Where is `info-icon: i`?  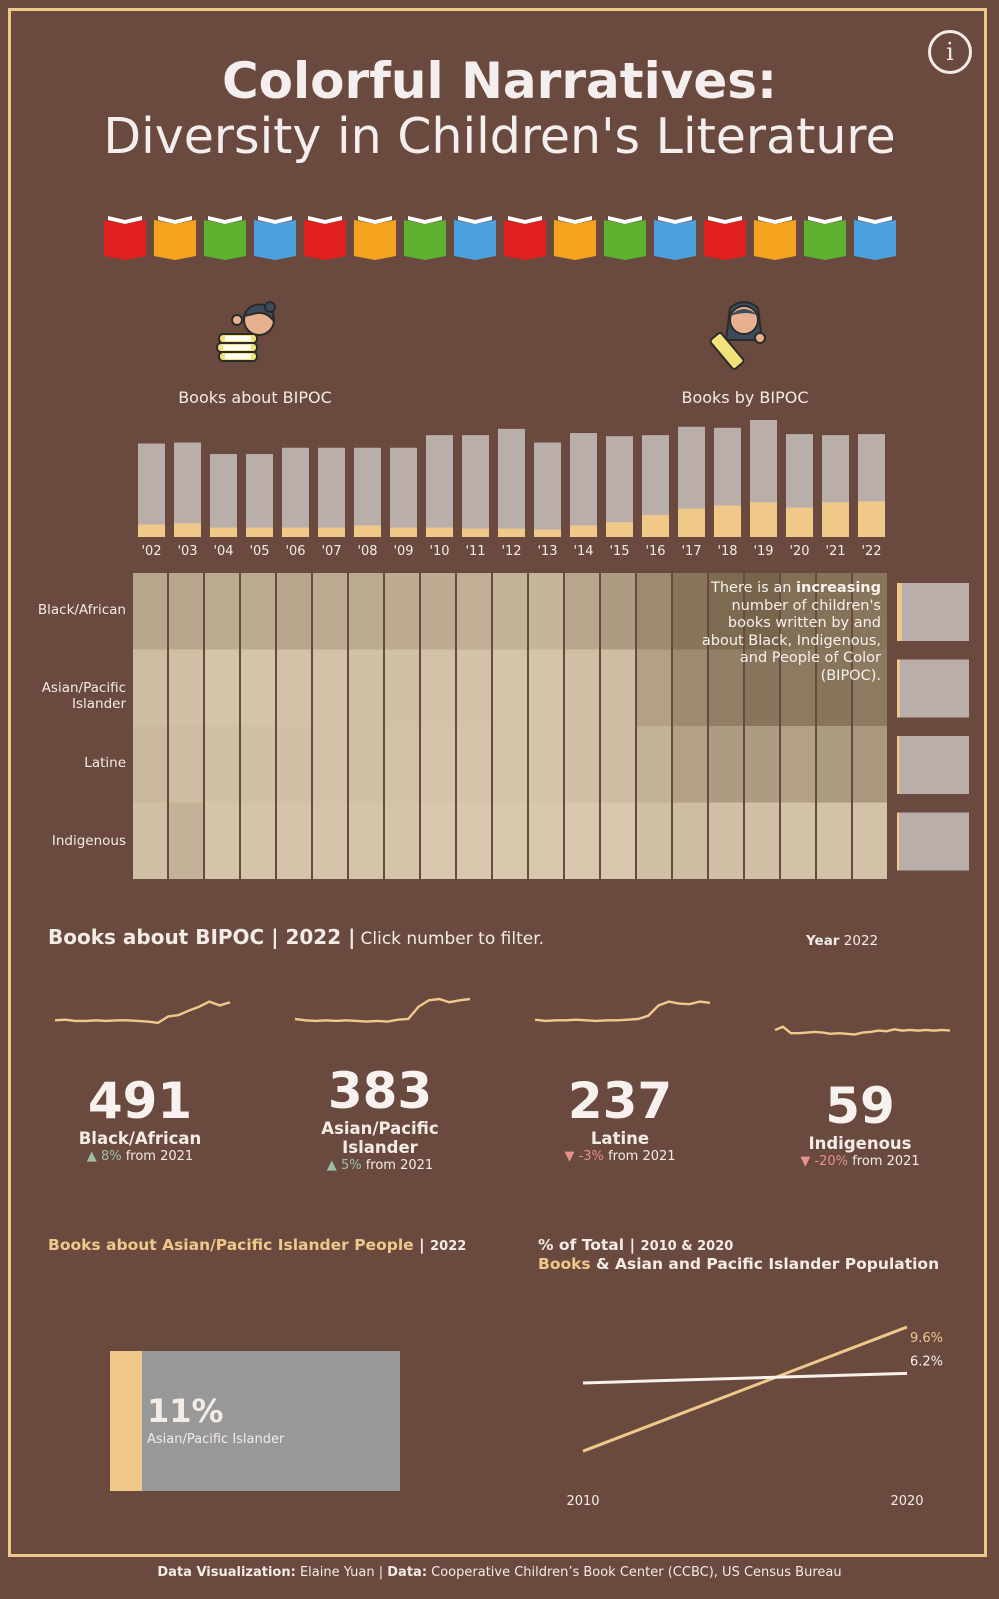 info-icon: i is located at coordinates (950, 52).